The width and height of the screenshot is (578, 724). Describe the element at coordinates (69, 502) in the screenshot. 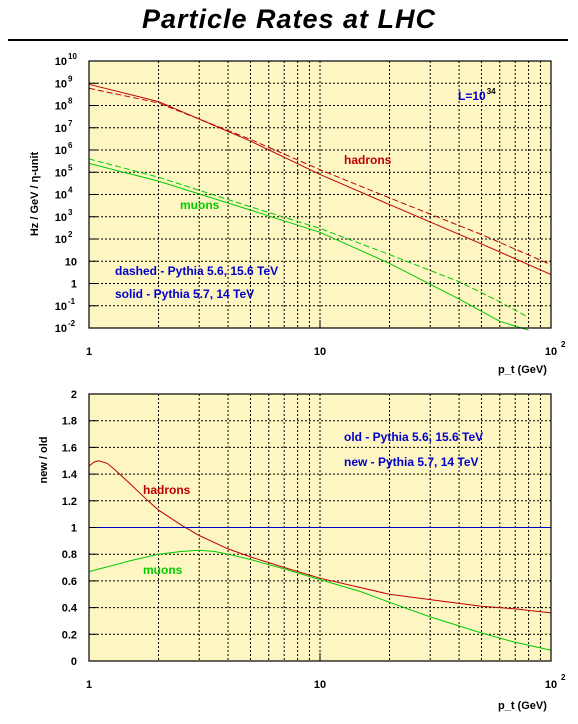

I see `y-tick-label: 1.2` at that location.